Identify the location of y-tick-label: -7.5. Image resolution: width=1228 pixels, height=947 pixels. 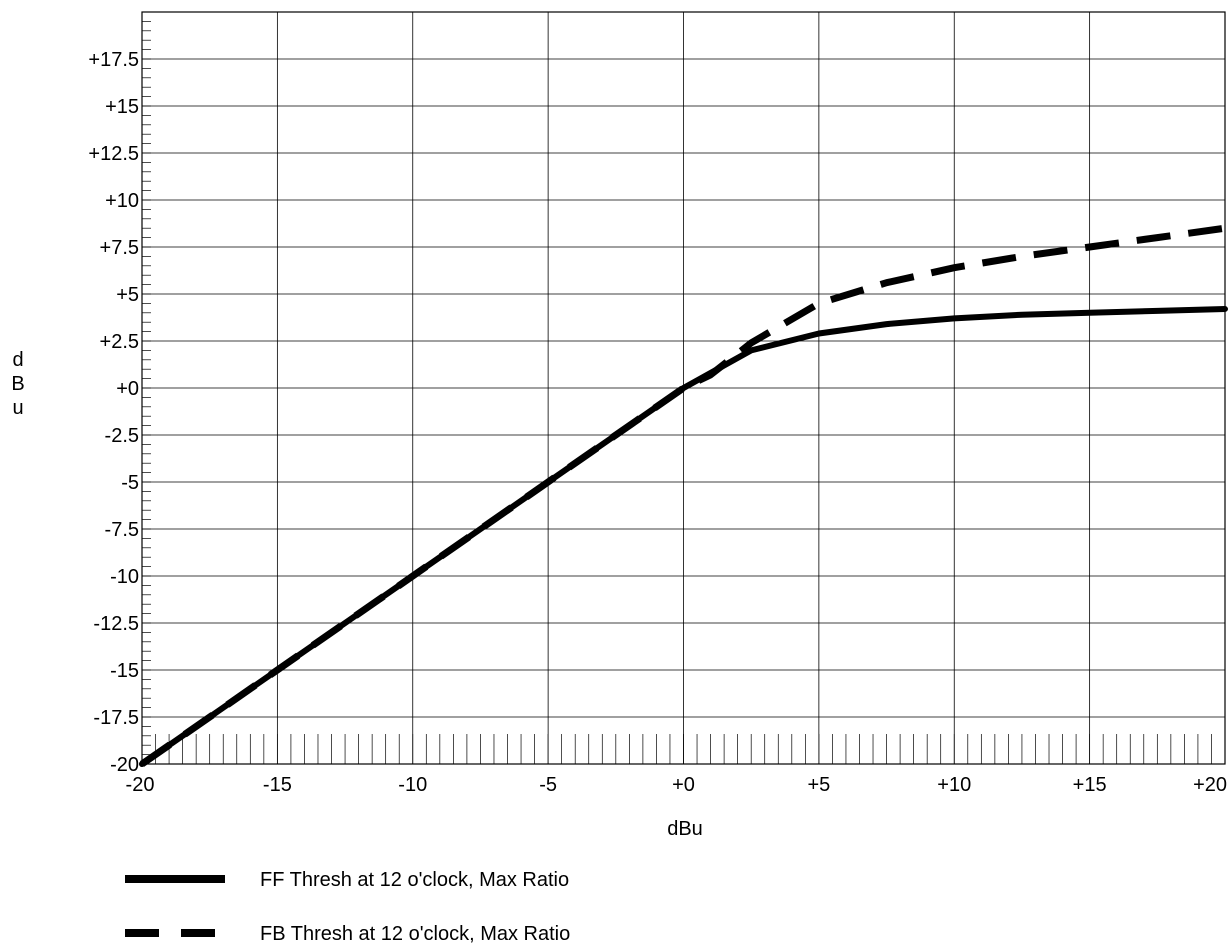
(122, 530).